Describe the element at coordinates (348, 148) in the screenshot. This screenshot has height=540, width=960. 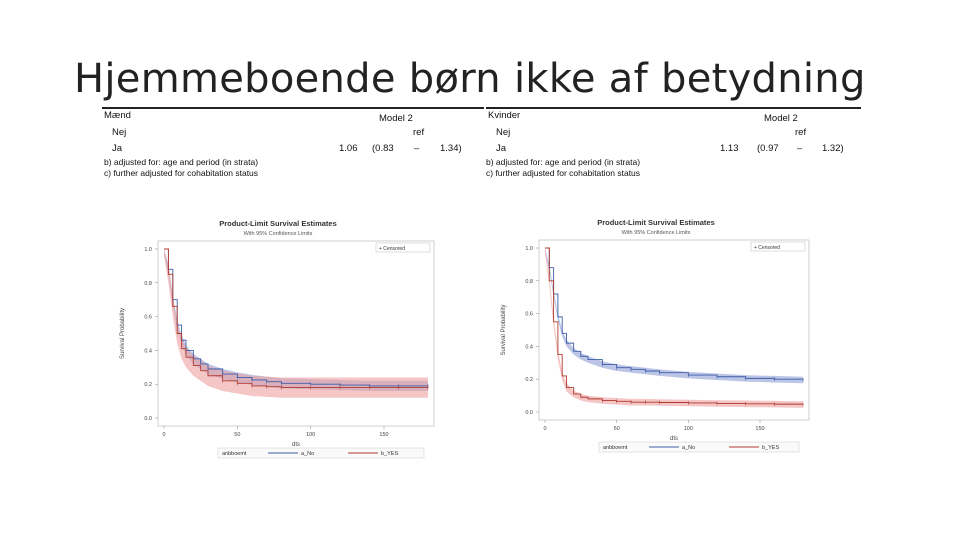
I see `row-value-estimate: 1.06` at that location.